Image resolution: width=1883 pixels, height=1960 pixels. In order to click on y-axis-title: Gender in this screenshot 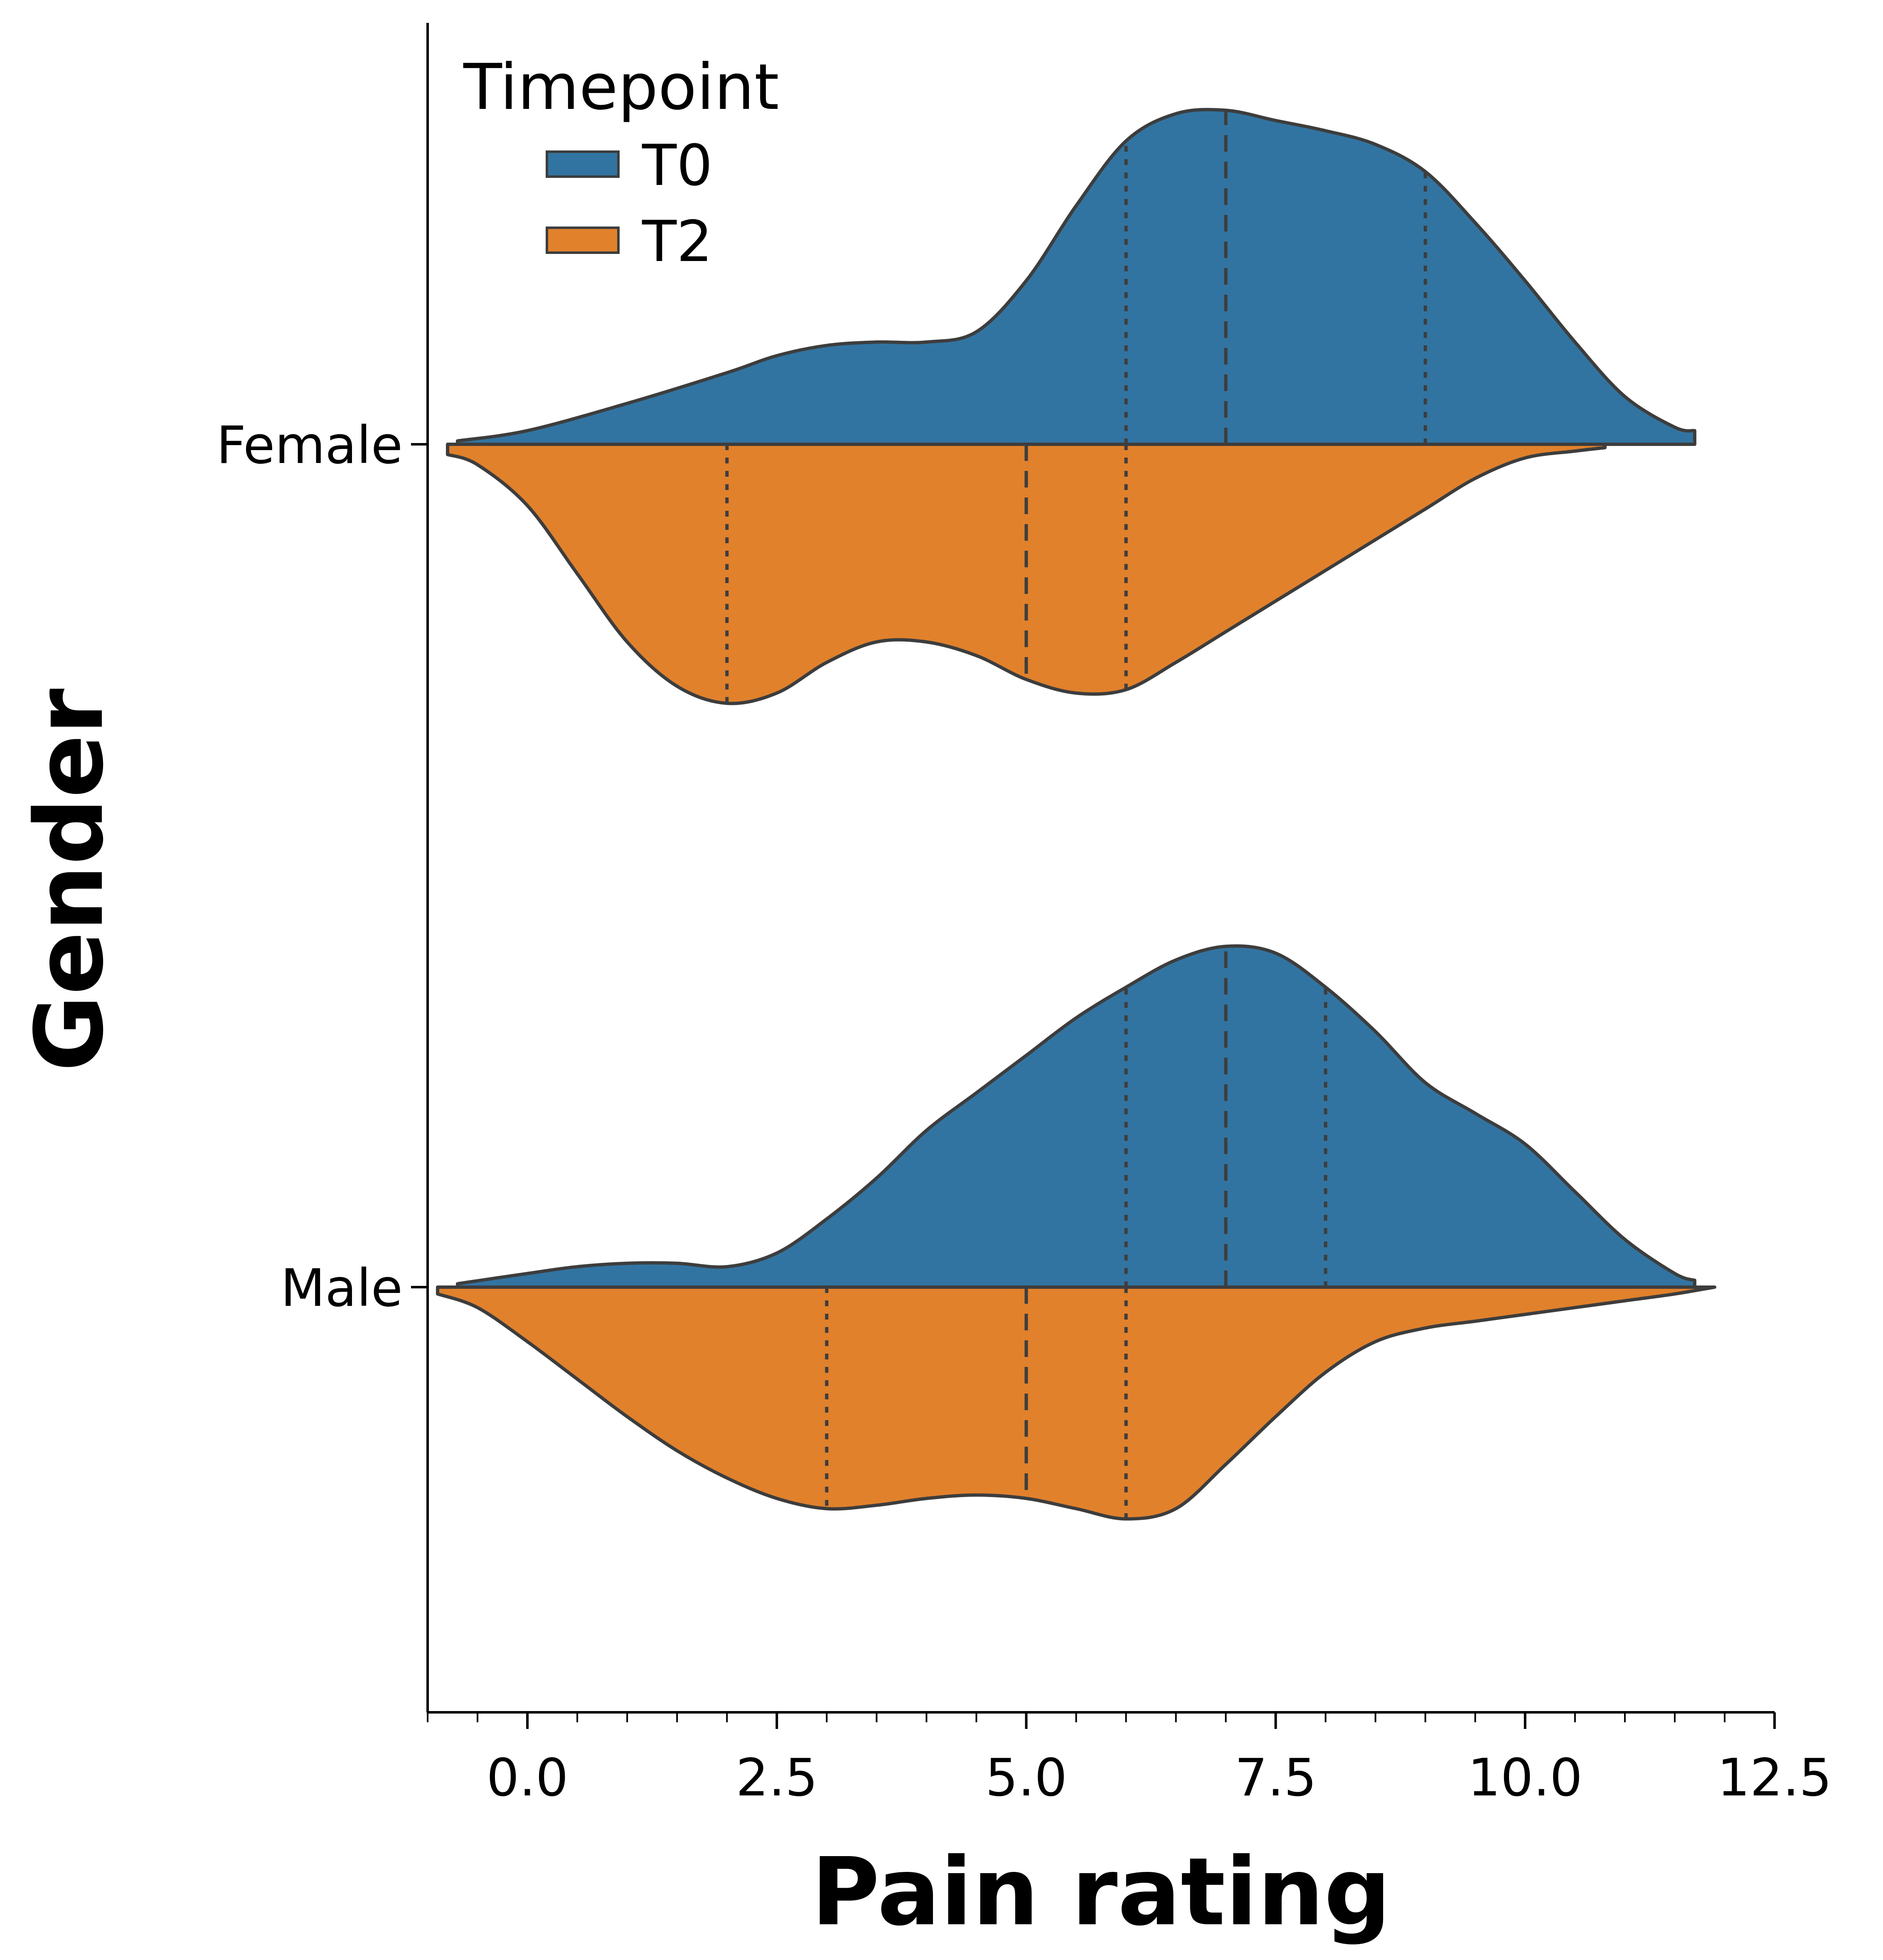, I will do `click(69, 879)`.